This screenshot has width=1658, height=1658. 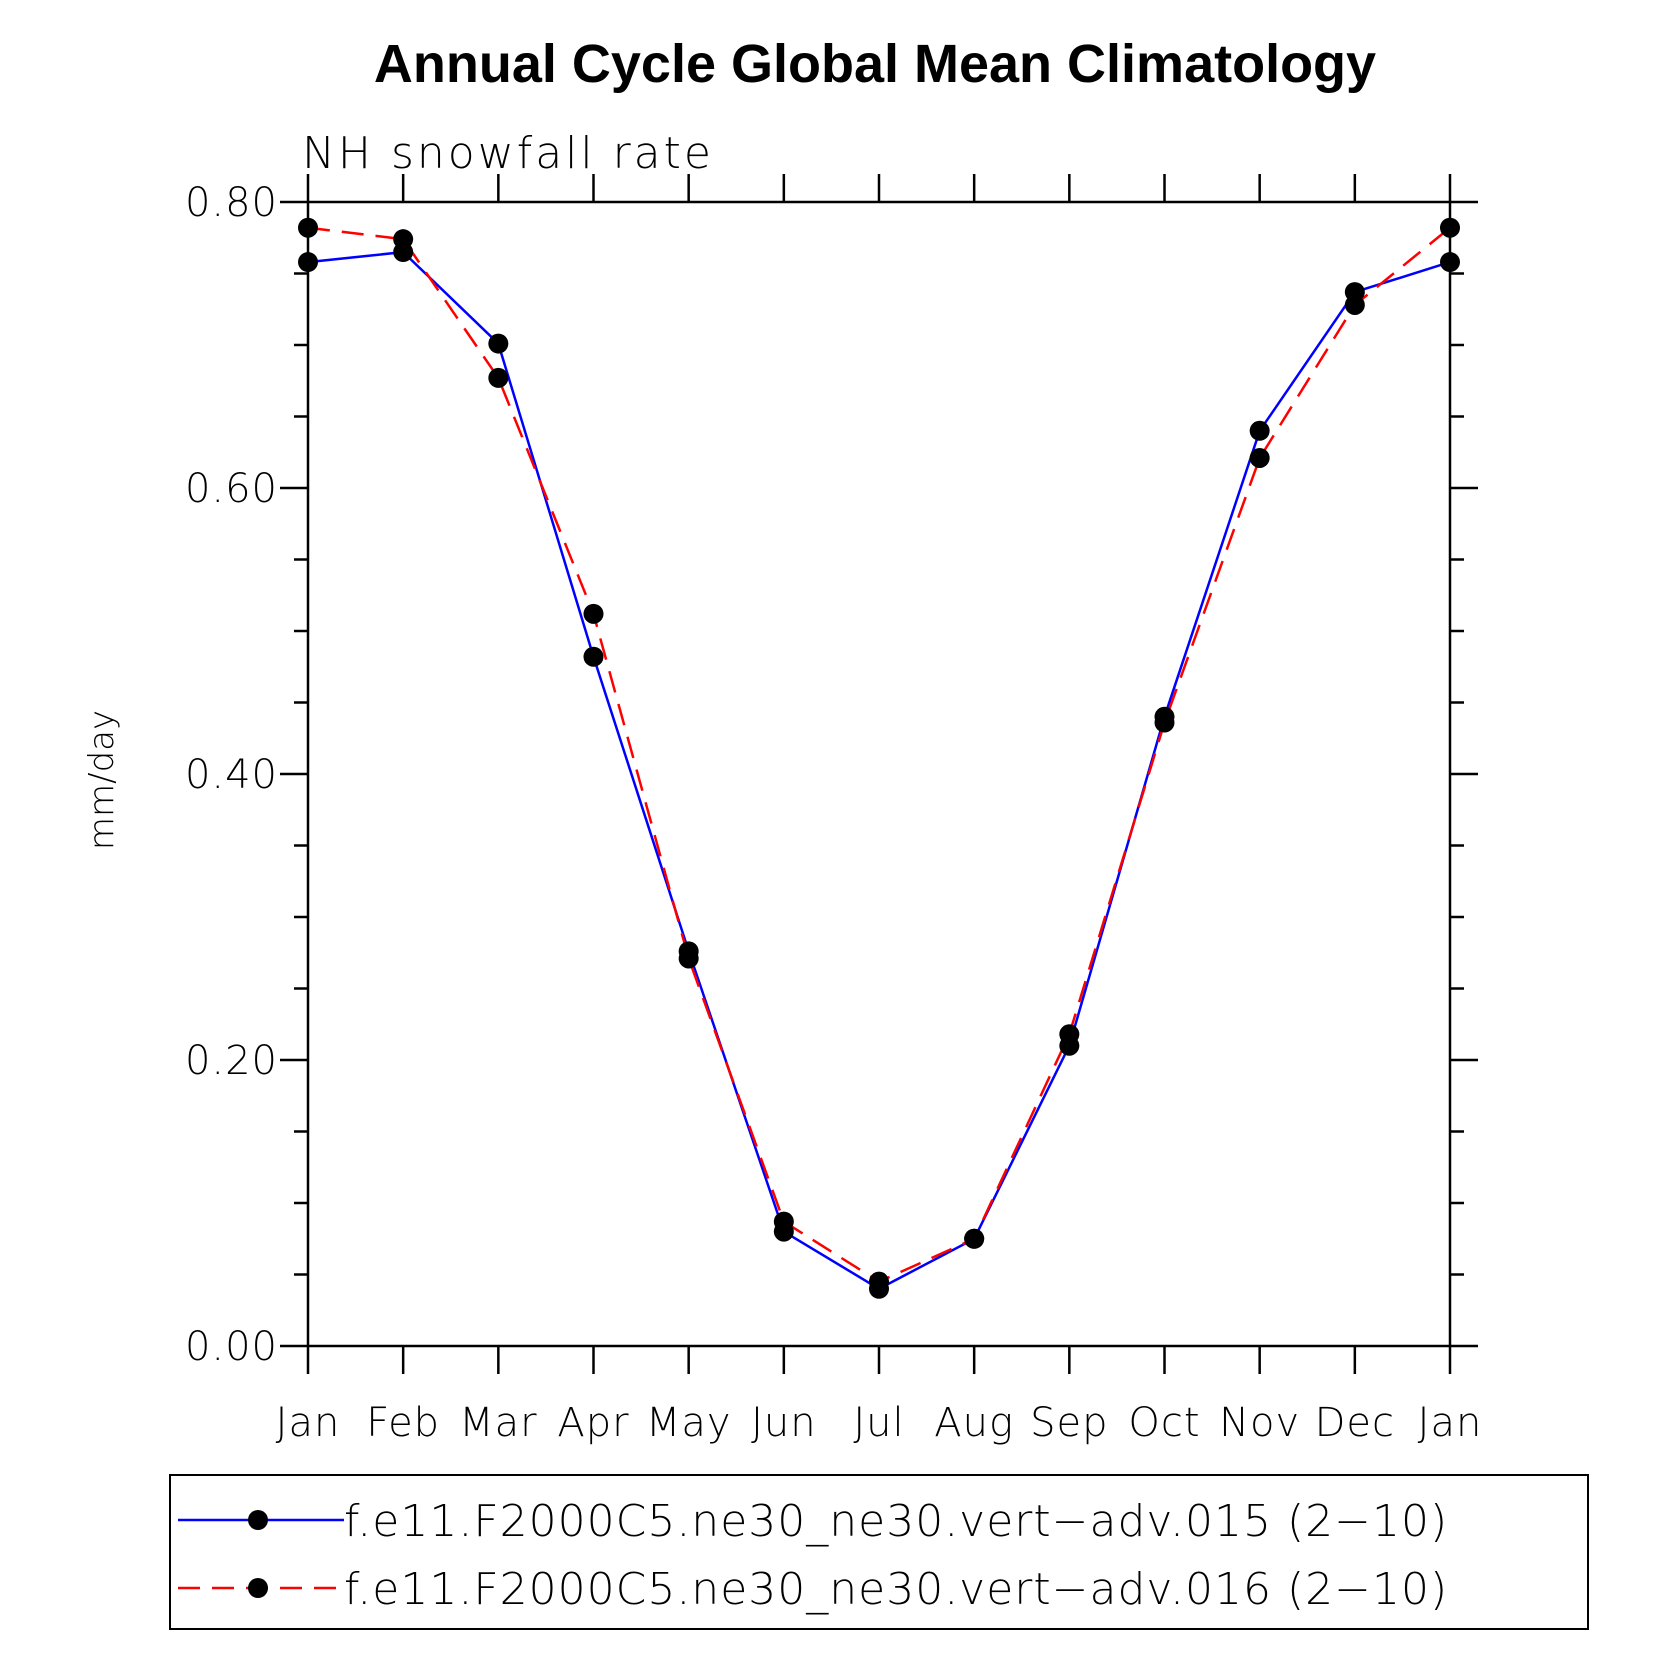 I want to click on x-tick-label: Jul, so click(x=878, y=1423).